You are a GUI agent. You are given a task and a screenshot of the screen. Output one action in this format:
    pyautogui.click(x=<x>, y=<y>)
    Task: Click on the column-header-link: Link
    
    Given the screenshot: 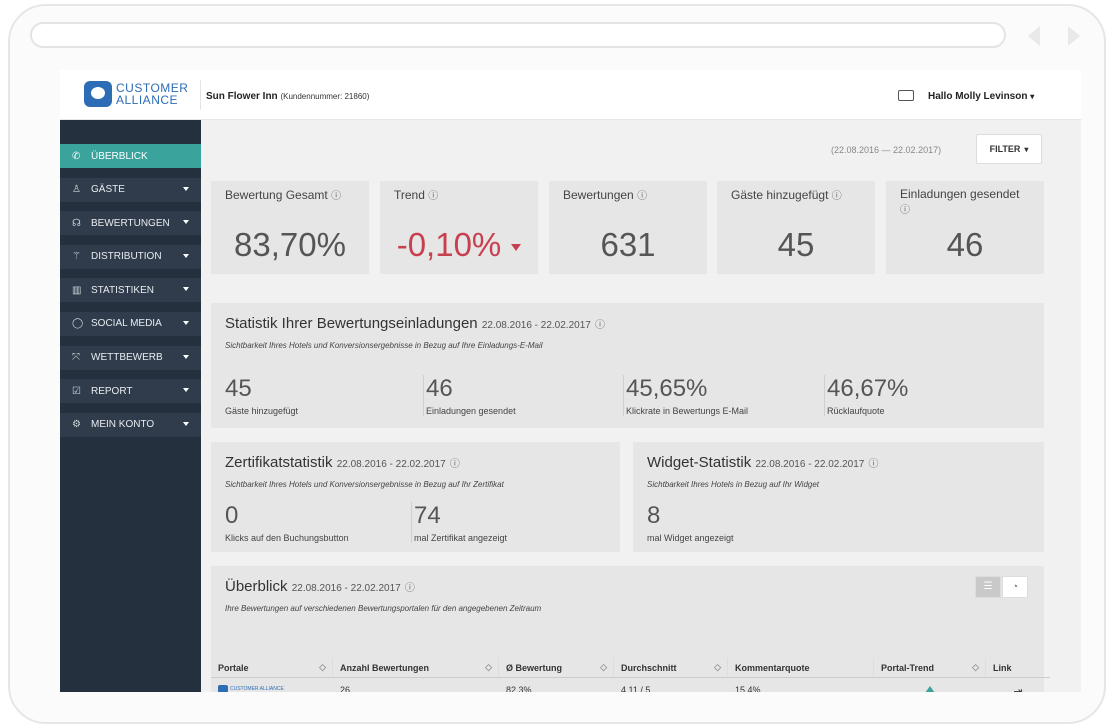 What is the action you would take?
    pyautogui.click(x=1002, y=668)
    